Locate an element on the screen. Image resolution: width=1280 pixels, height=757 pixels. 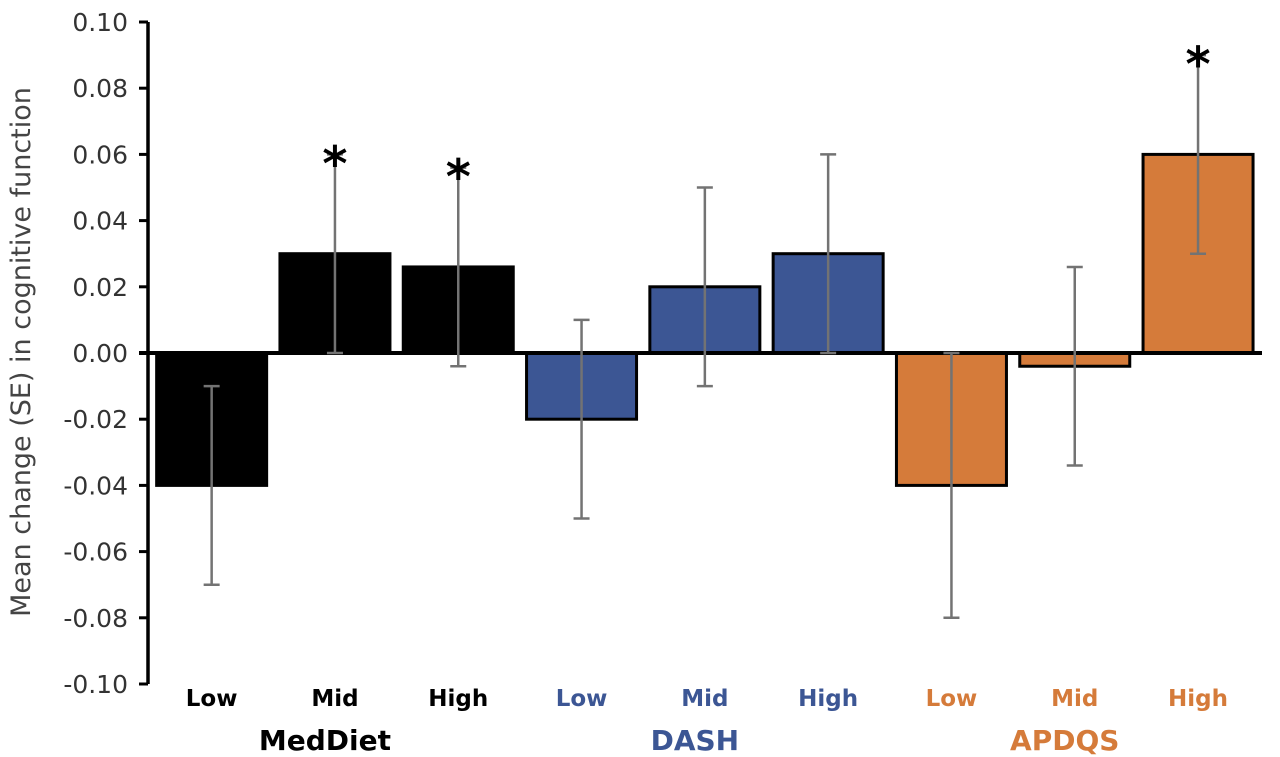
y-tick-label: -0.06 is located at coordinates (95, 552).